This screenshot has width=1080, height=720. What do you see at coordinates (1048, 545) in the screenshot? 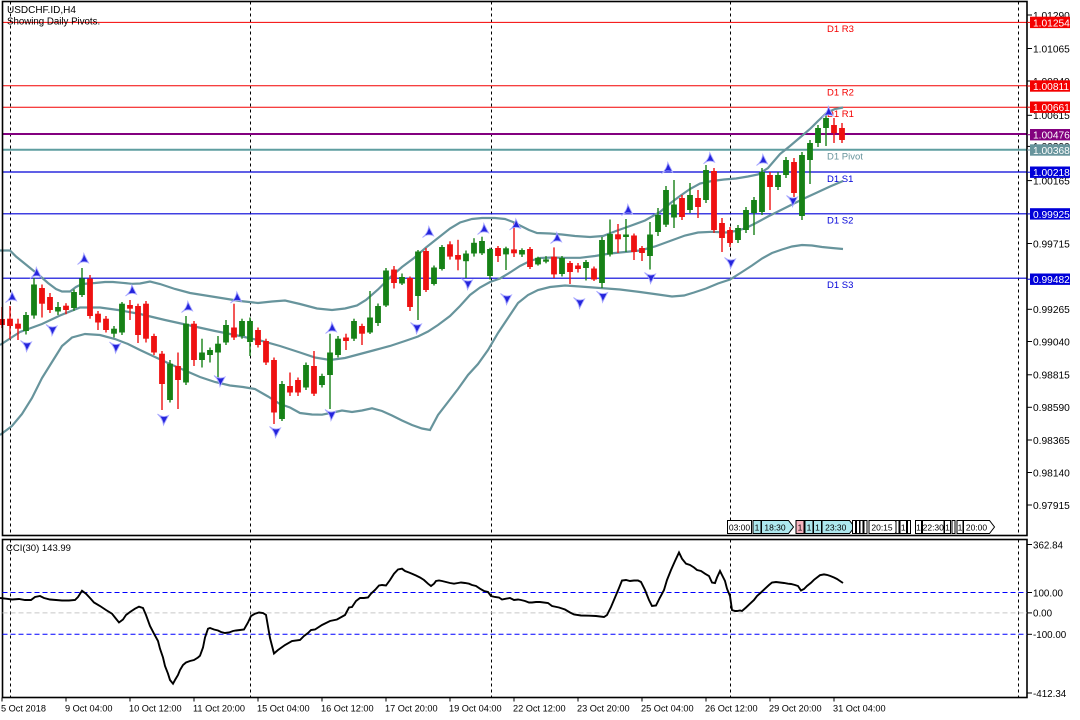
I see `svg-text: 362.84` at bounding box center [1048, 545].